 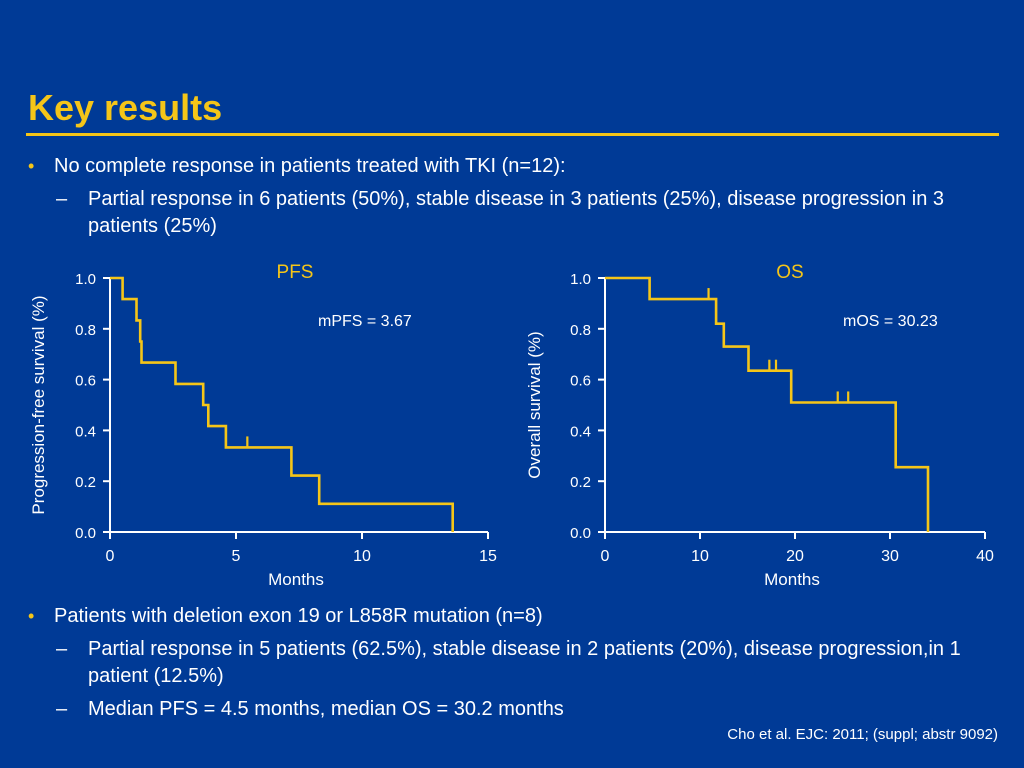 What do you see at coordinates (985, 556) in the screenshot?
I see `x-tick-label: 40` at bounding box center [985, 556].